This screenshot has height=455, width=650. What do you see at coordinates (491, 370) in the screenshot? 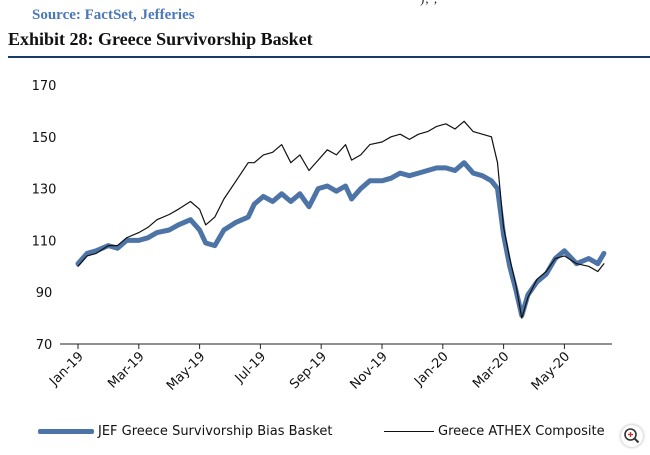
I see `x-tick-label: Mar-20` at bounding box center [491, 370].